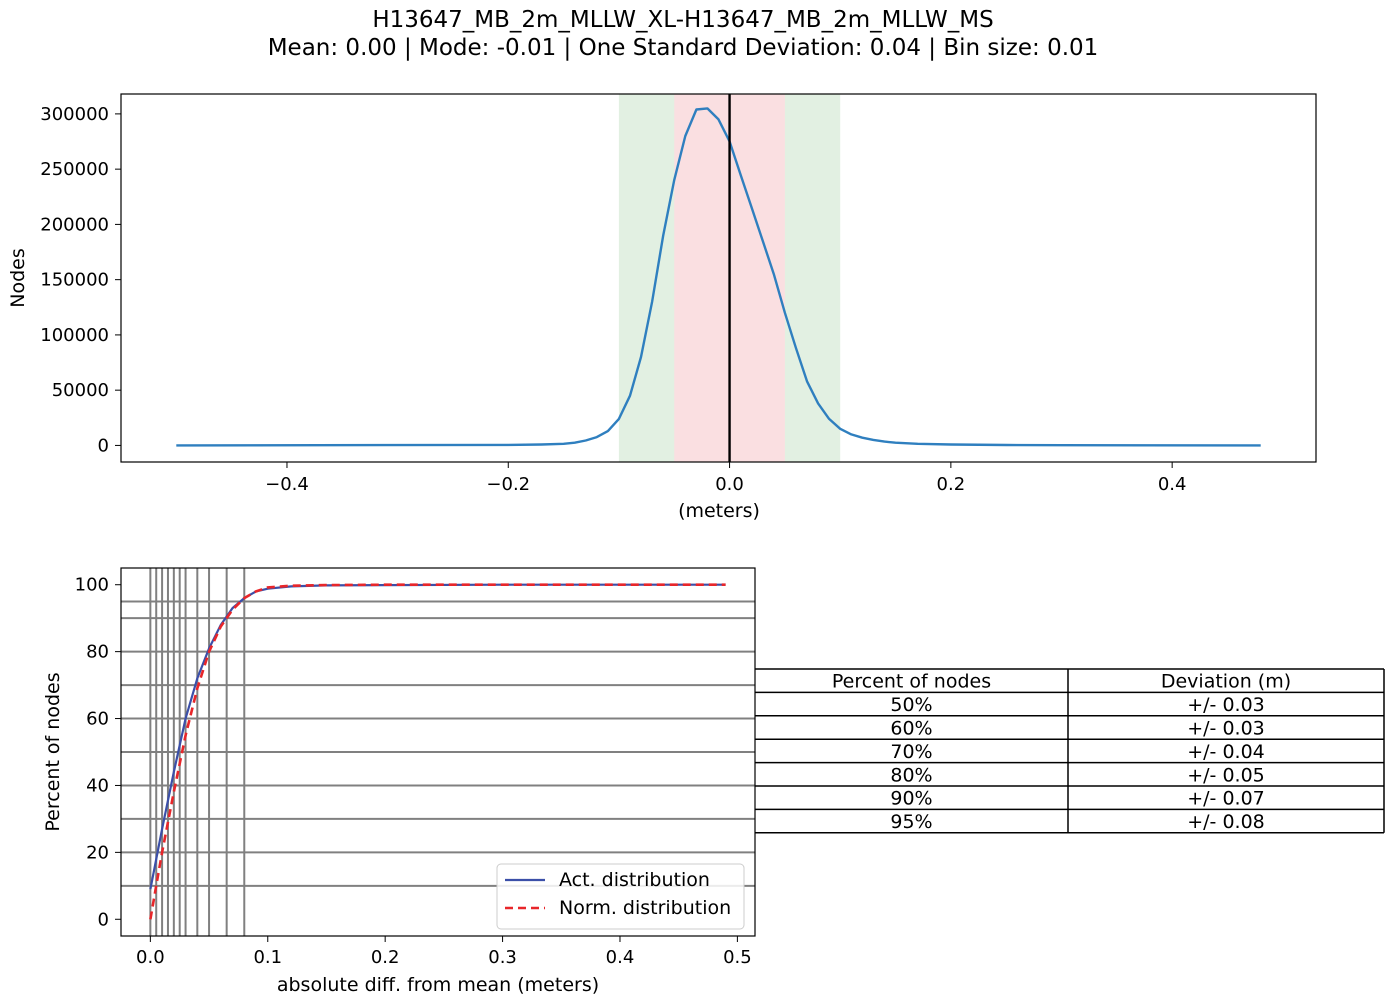 The width and height of the screenshot is (1396, 998). Describe the element at coordinates (911, 705) in the screenshot. I see `table-cell: 50%` at that location.